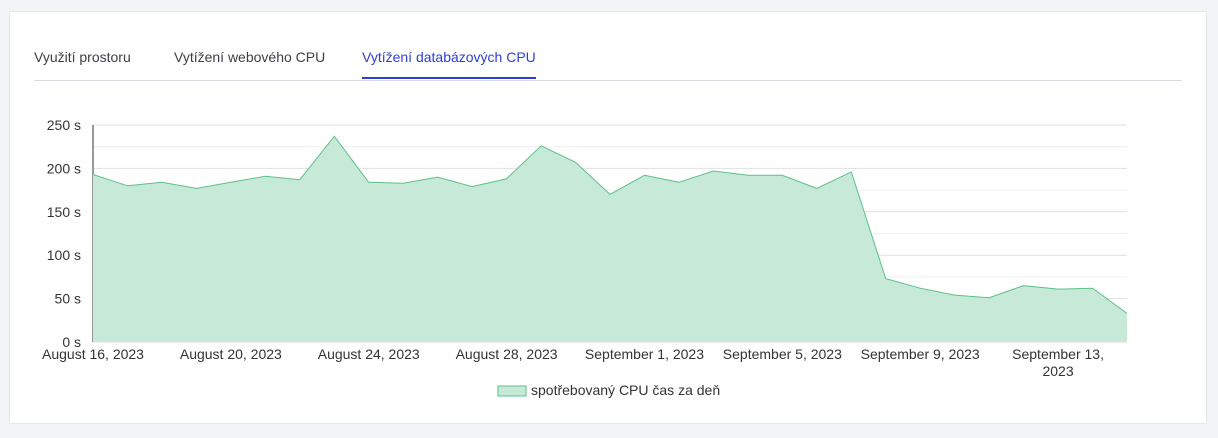 This screenshot has height=438, width=1218. What do you see at coordinates (512, 391) in the screenshot?
I see `legend-swatch` at bounding box center [512, 391].